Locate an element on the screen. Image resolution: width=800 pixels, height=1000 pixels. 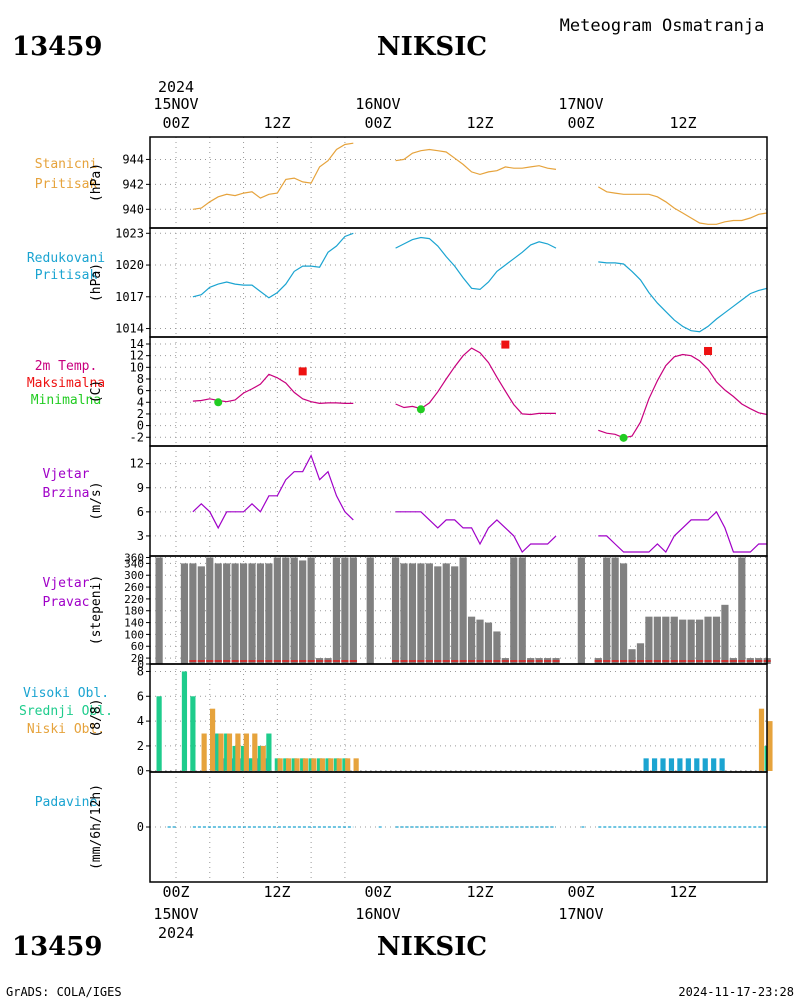
ytick-label-temp-6: 10 is located at coordinates (137, 367).